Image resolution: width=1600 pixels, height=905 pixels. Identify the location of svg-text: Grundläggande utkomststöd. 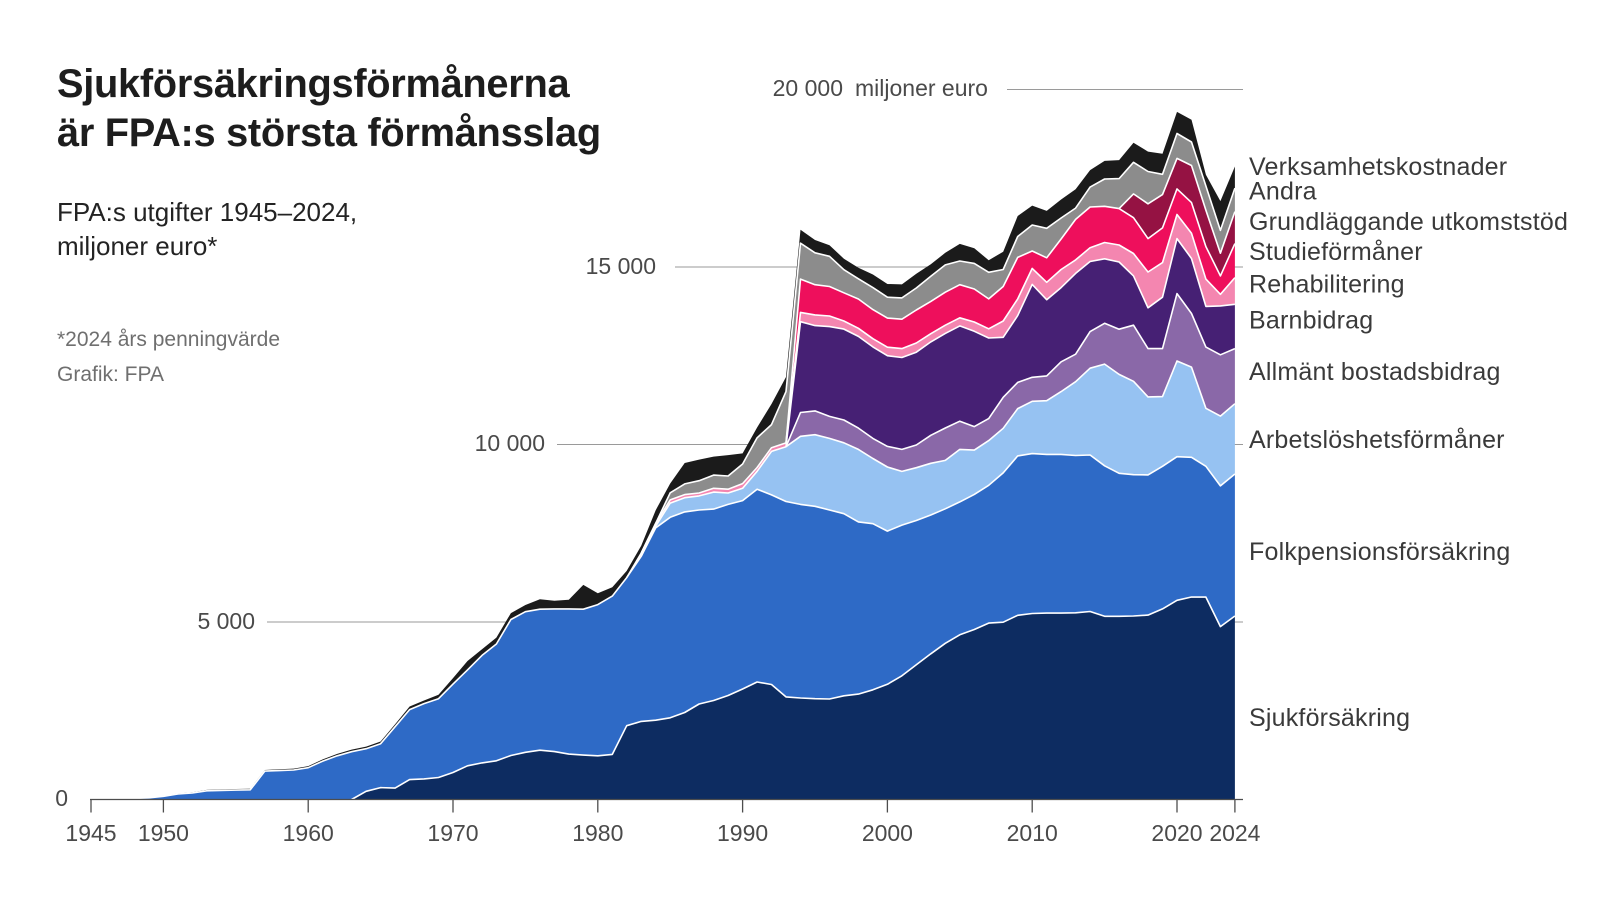
(1408, 222).